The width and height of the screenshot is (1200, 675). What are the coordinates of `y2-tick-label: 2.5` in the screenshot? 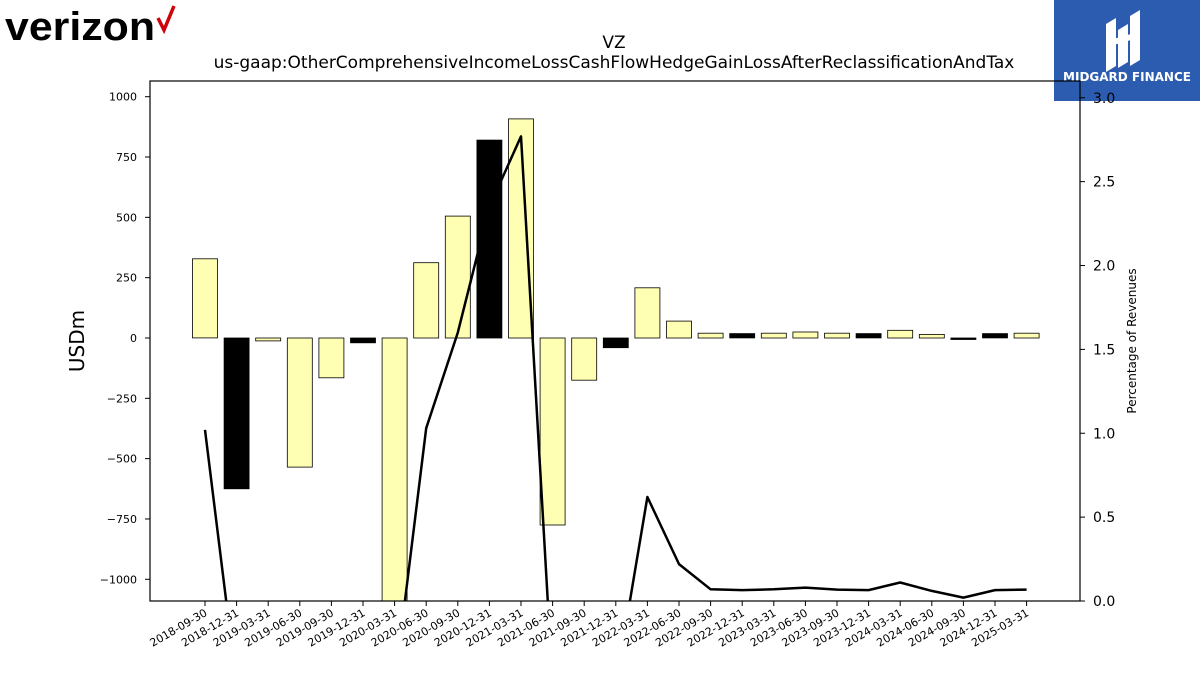 It's located at (1104, 183).